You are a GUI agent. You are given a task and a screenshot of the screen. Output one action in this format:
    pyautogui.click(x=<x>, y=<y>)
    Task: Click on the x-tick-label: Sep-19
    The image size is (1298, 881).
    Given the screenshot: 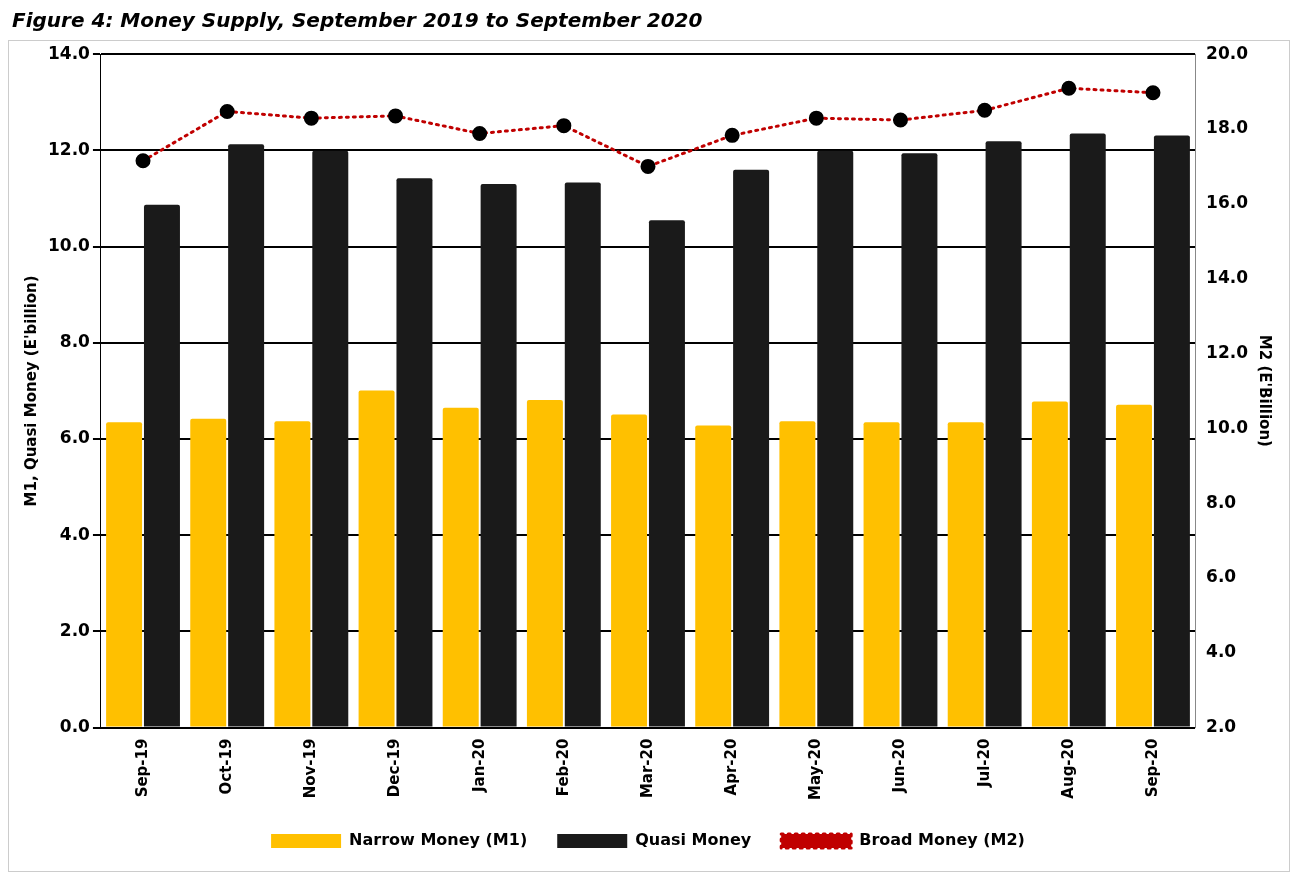 What is the action you would take?
    pyautogui.click(x=141, y=768)
    